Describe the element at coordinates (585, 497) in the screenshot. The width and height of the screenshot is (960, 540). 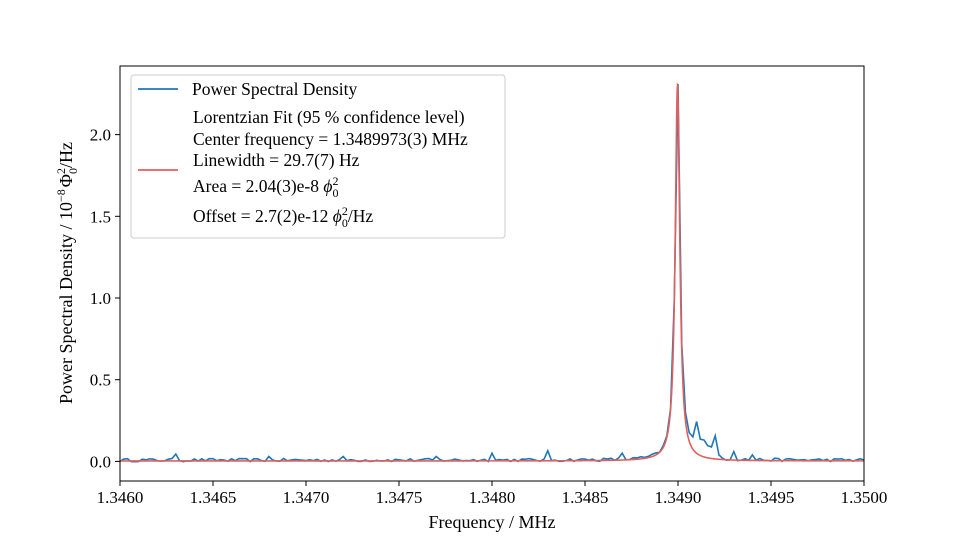
I see `x-tick-label: 1.3485` at that location.